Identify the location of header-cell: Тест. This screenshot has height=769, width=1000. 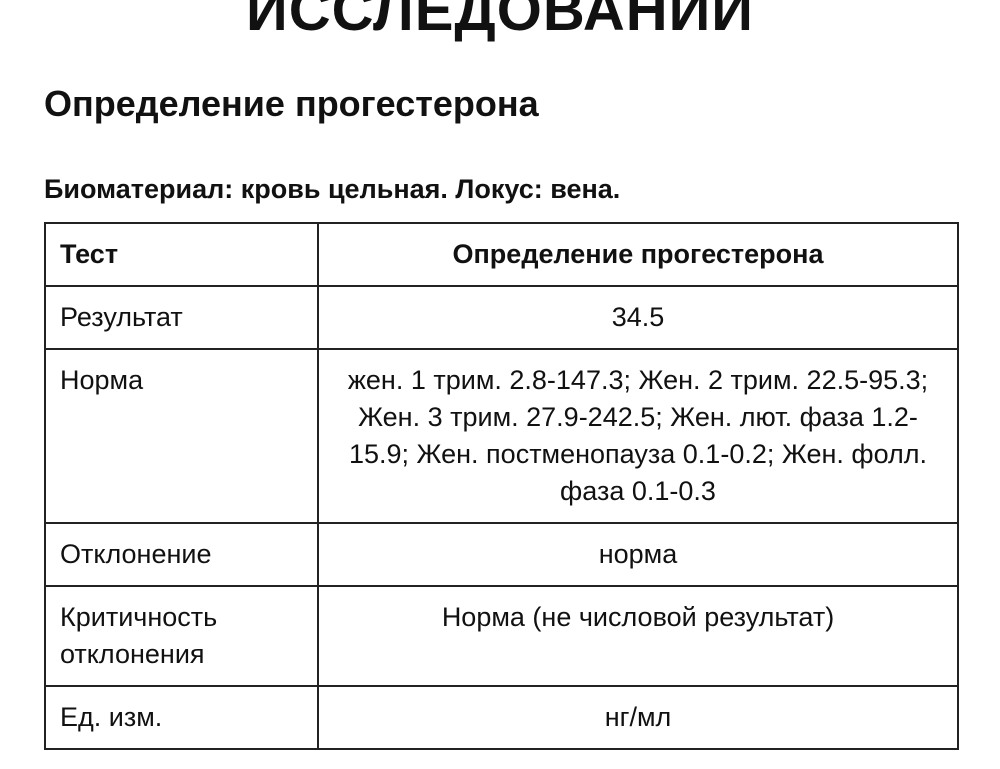
(181, 254).